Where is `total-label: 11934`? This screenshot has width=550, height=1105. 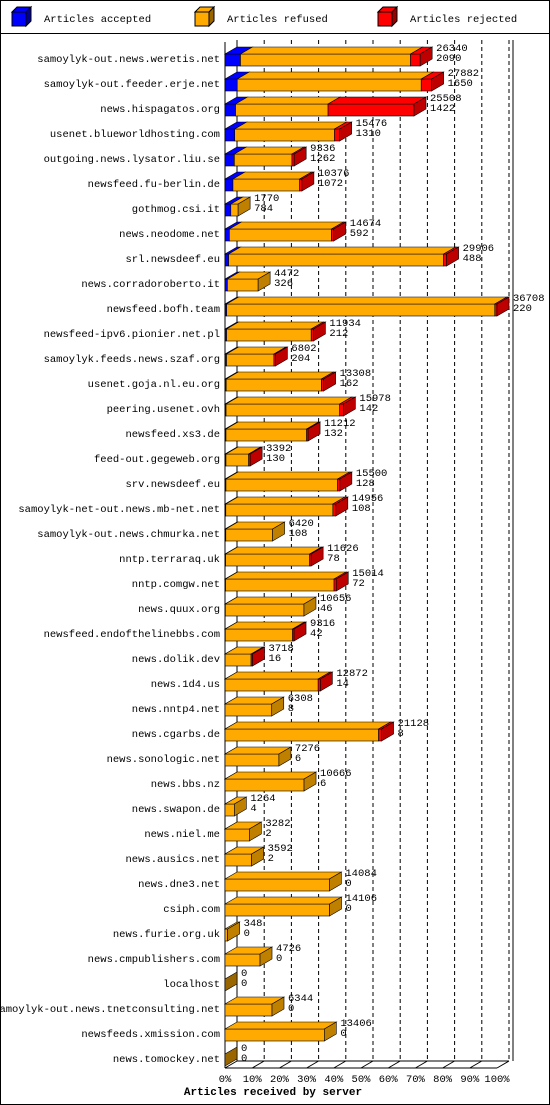 total-label: 11934 is located at coordinates (345, 324).